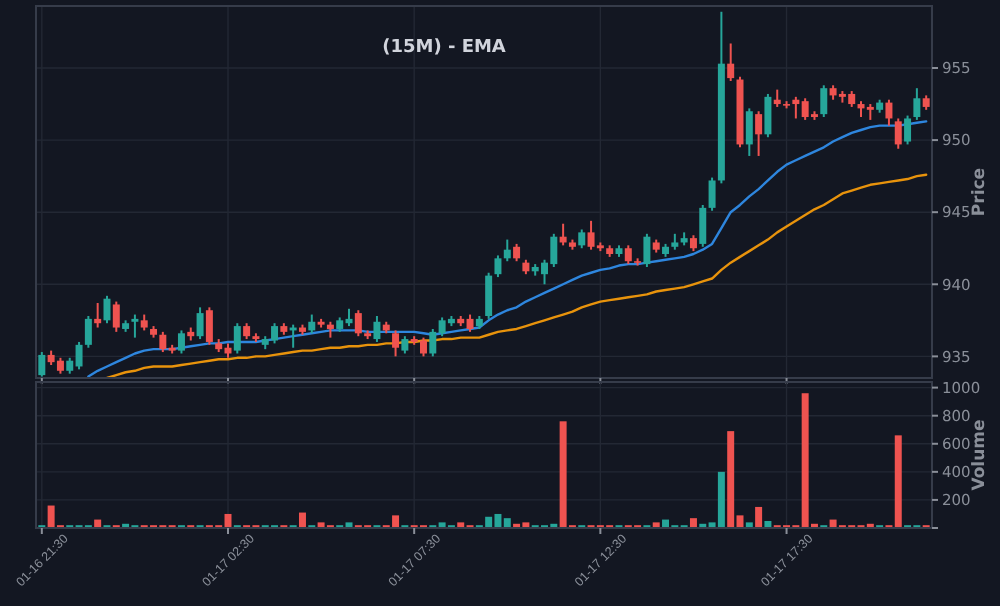 Image resolution: width=1000 pixels, height=606 pixels. I want to click on y-axis-title: Price, so click(980, 192).